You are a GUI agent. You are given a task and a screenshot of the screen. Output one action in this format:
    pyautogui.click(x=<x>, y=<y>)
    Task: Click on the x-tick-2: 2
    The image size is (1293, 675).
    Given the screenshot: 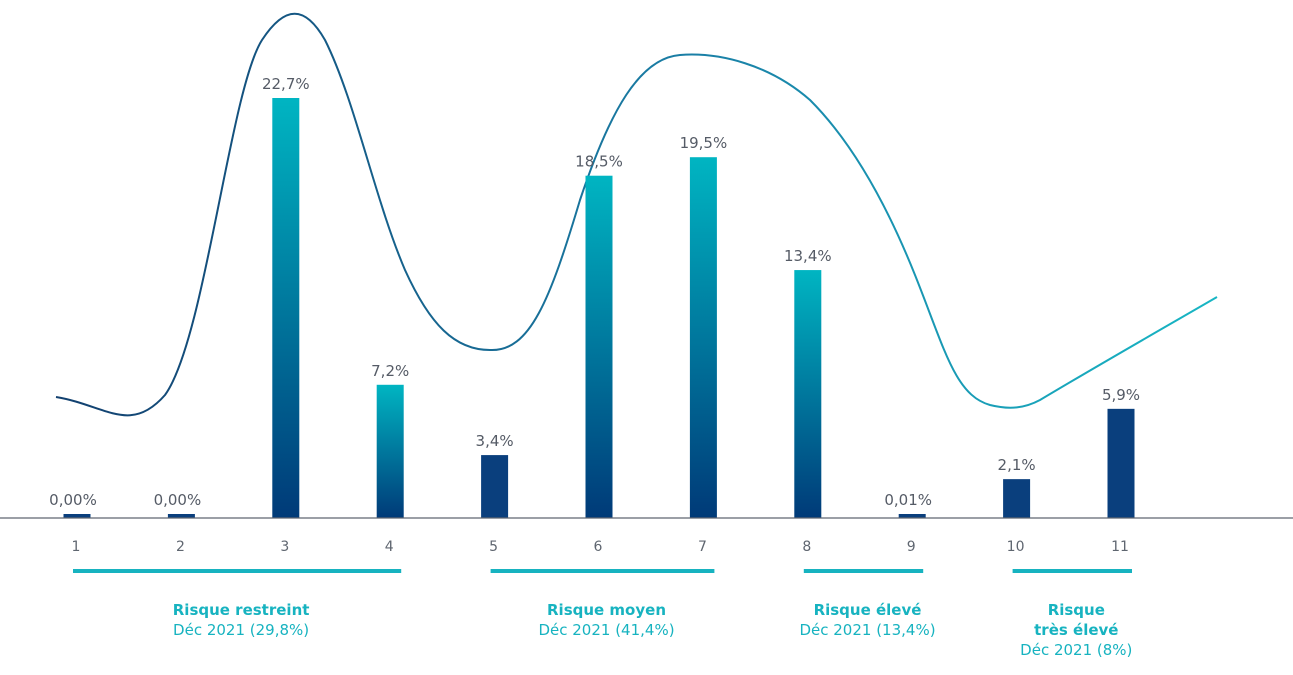 What is the action you would take?
    pyautogui.click(x=180, y=547)
    